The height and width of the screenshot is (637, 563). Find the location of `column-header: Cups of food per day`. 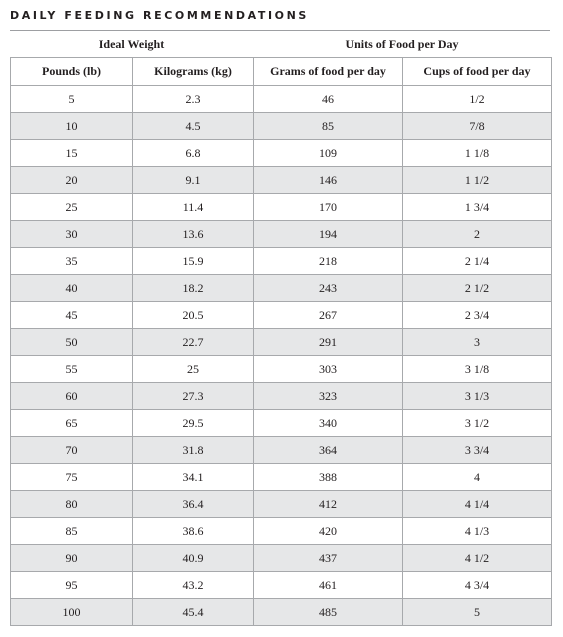

column-header: Cups of food per day is located at coordinates (477, 71).